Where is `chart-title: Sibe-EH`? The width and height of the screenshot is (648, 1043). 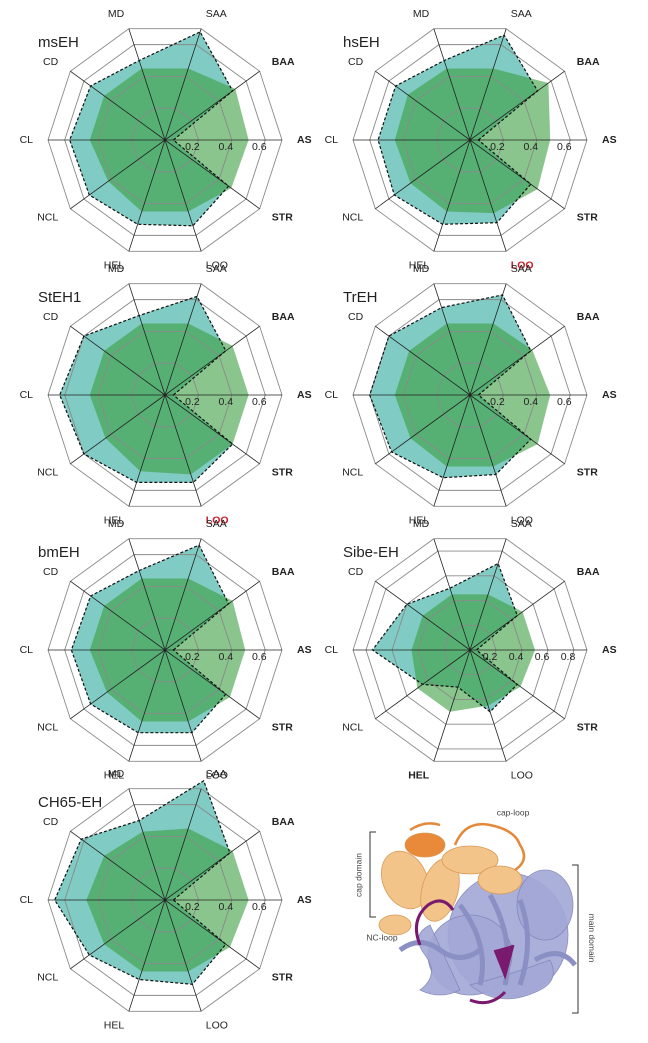
chart-title: Sibe-EH is located at coordinates (371, 552).